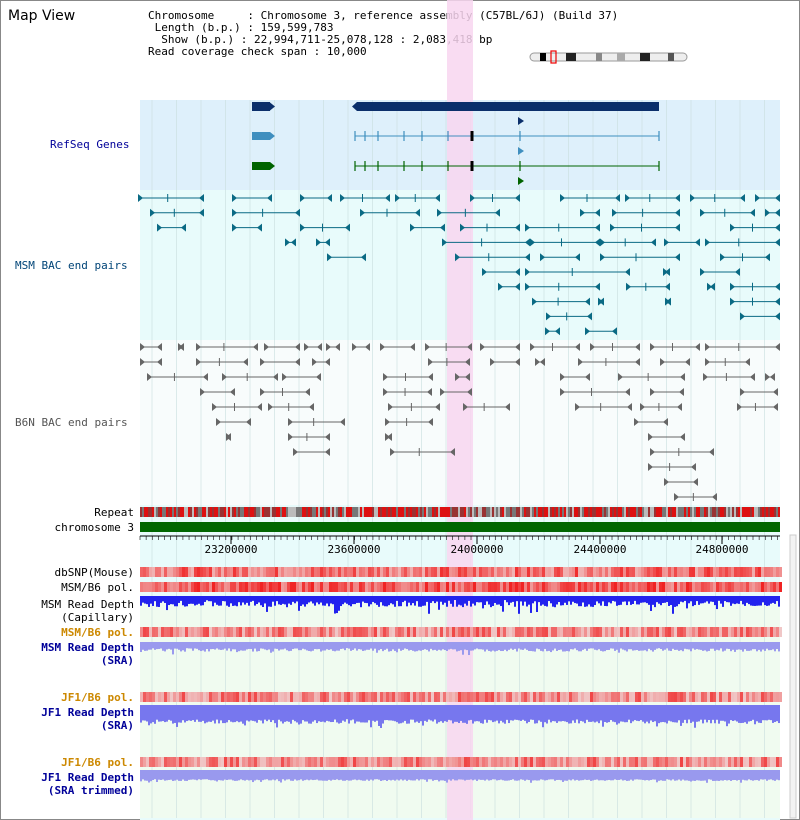  Describe the element at coordinates (227, 51) in the screenshot. I see `coverage-key: Read coverage check span` at that location.